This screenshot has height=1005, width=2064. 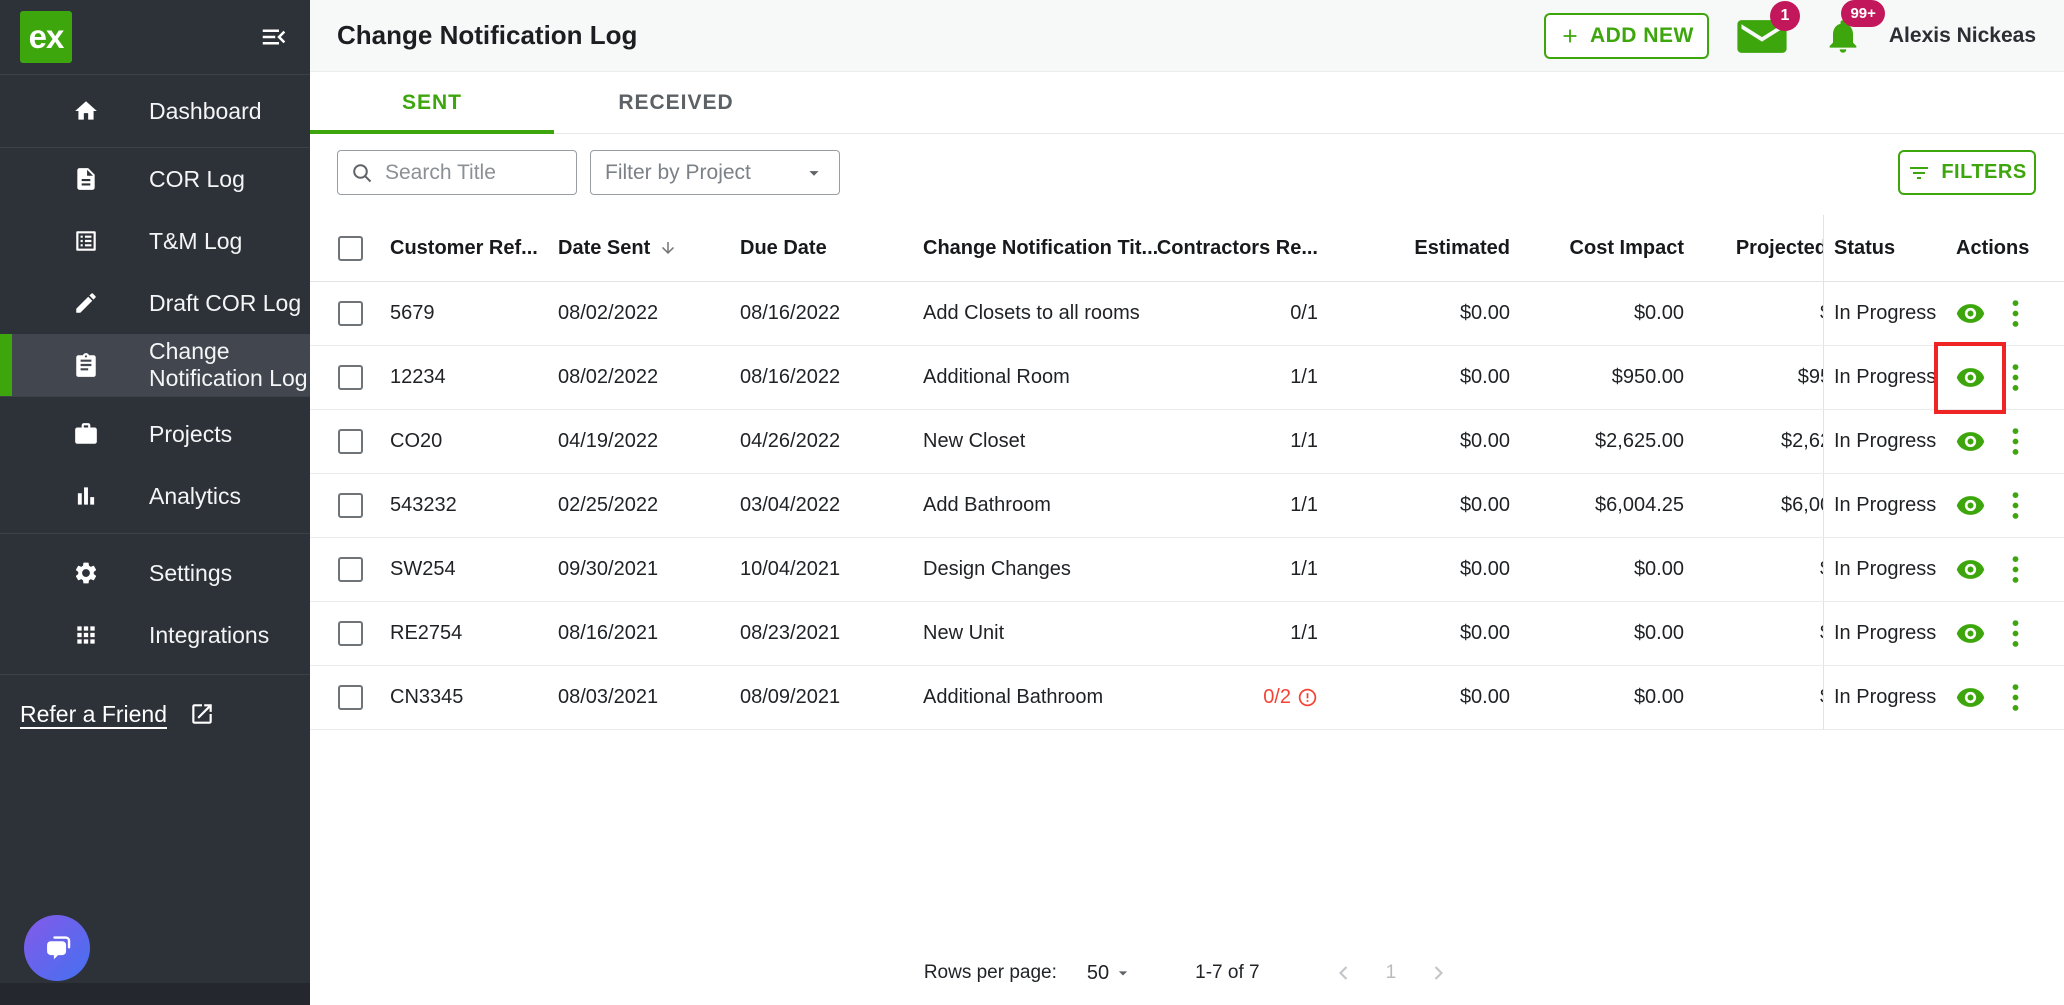 I want to click on sidebar-item-label: T&M Log, so click(x=196, y=240).